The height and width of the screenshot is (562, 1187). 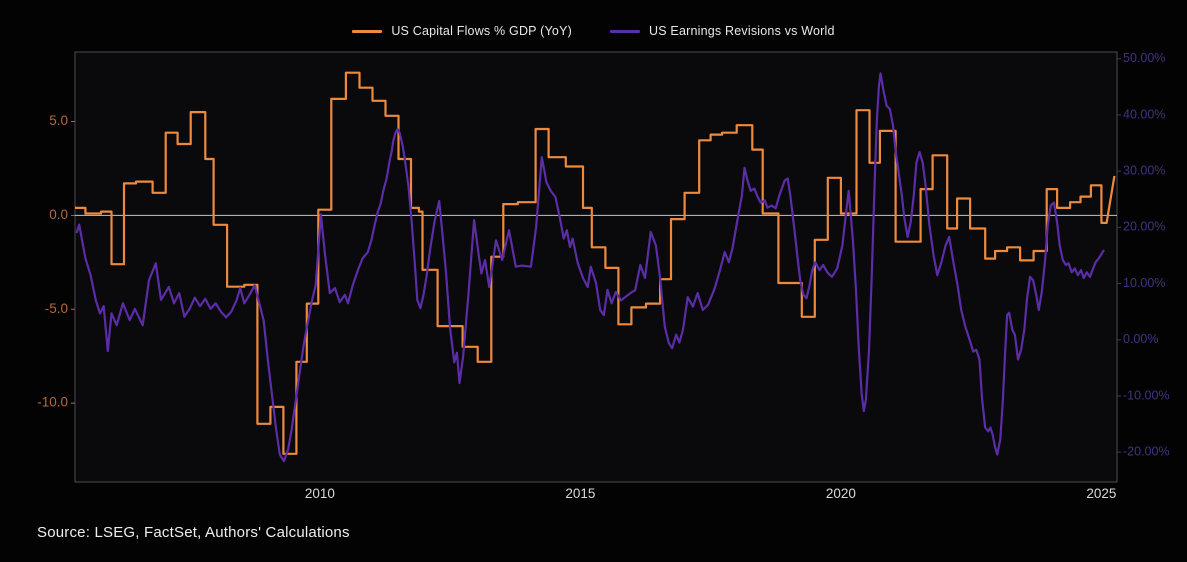 What do you see at coordinates (1144, 227) in the screenshot?
I see `right-axis-tick-label: 20.00%` at bounding box center [1144, 227].